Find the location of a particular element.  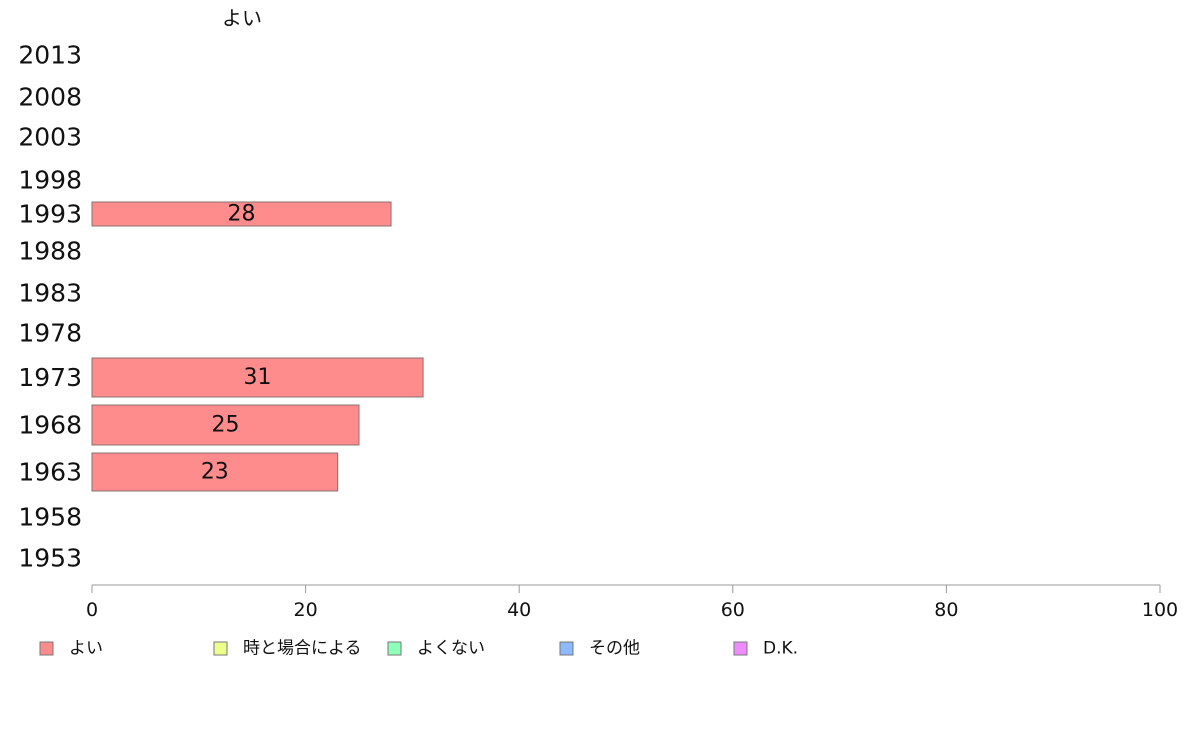

year-label-1973: 1973 is located at coordinates (50, 377).